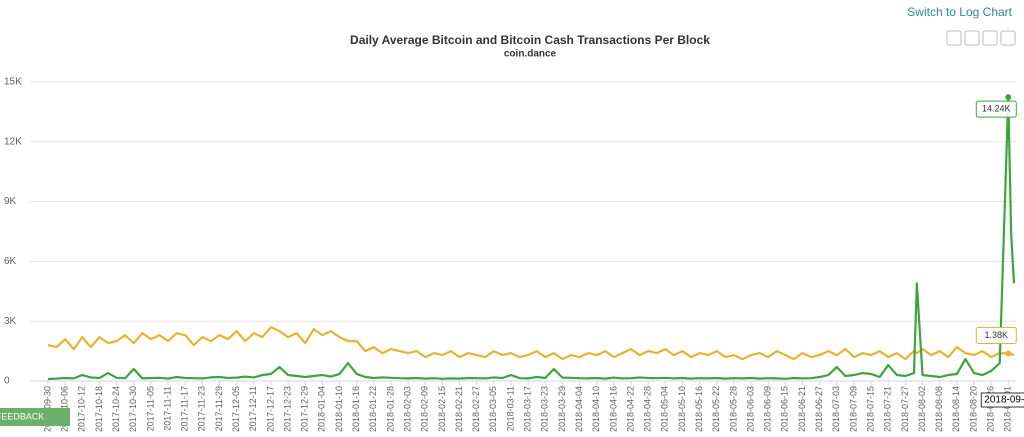 This screenshot has width=1024, height=437. I want to click on x-tick-label: 2018-07-03, so click(836, 409).